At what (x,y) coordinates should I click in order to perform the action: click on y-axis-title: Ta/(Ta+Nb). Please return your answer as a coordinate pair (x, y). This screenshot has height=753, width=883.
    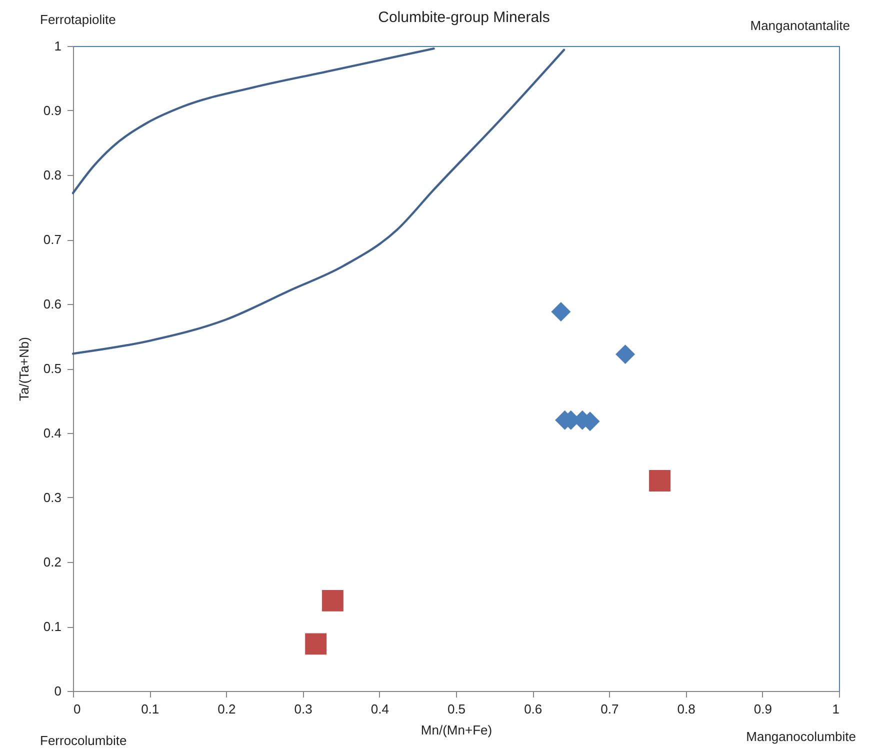
    Looking at the image, I should click on (24, 369).